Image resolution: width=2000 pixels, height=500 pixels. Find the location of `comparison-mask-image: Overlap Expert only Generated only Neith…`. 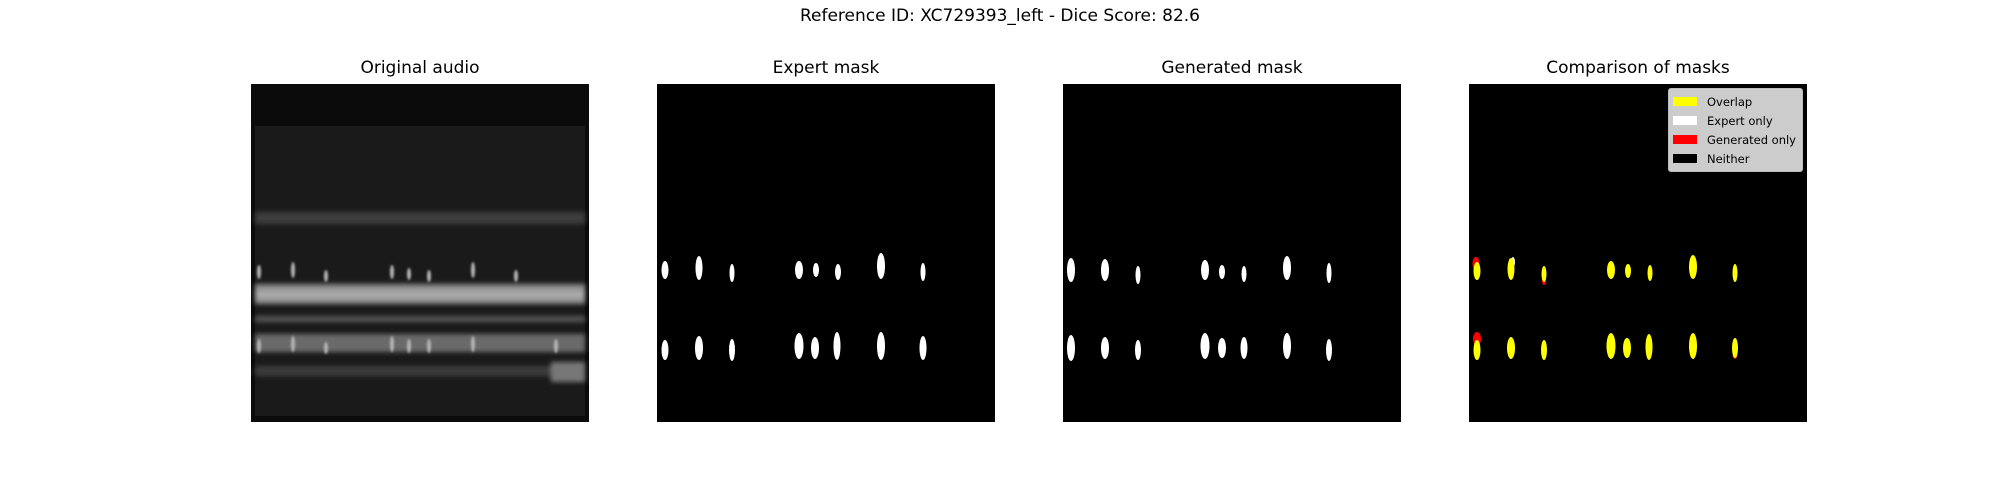

comparison-mask-image: Overlap Expert only Generated only Neith… is located at coordinates (1638, 253).